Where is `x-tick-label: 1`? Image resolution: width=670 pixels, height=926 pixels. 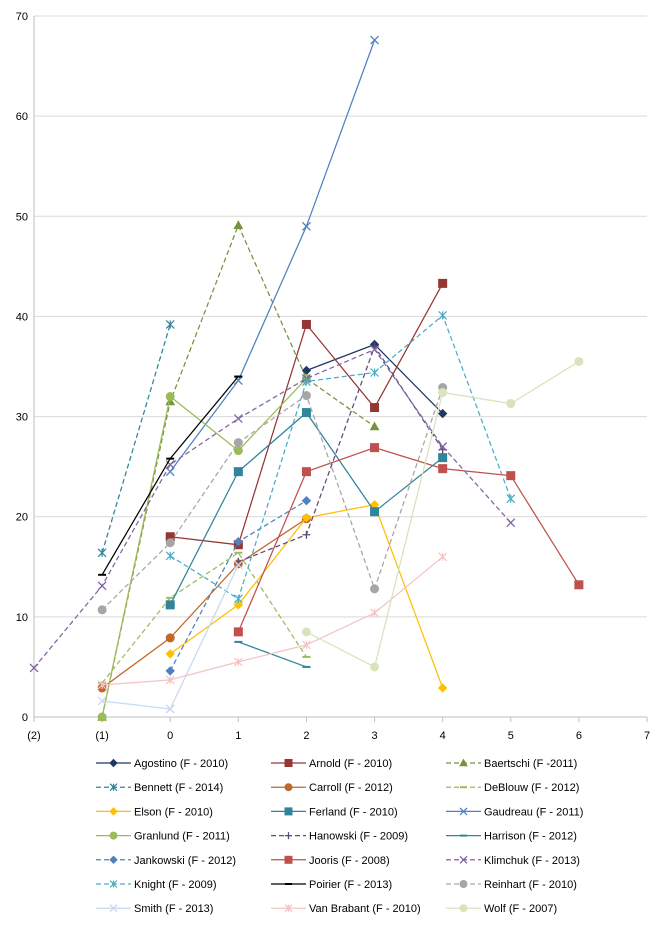
x-tick-label: 1 is located at coordinates (238, 736).